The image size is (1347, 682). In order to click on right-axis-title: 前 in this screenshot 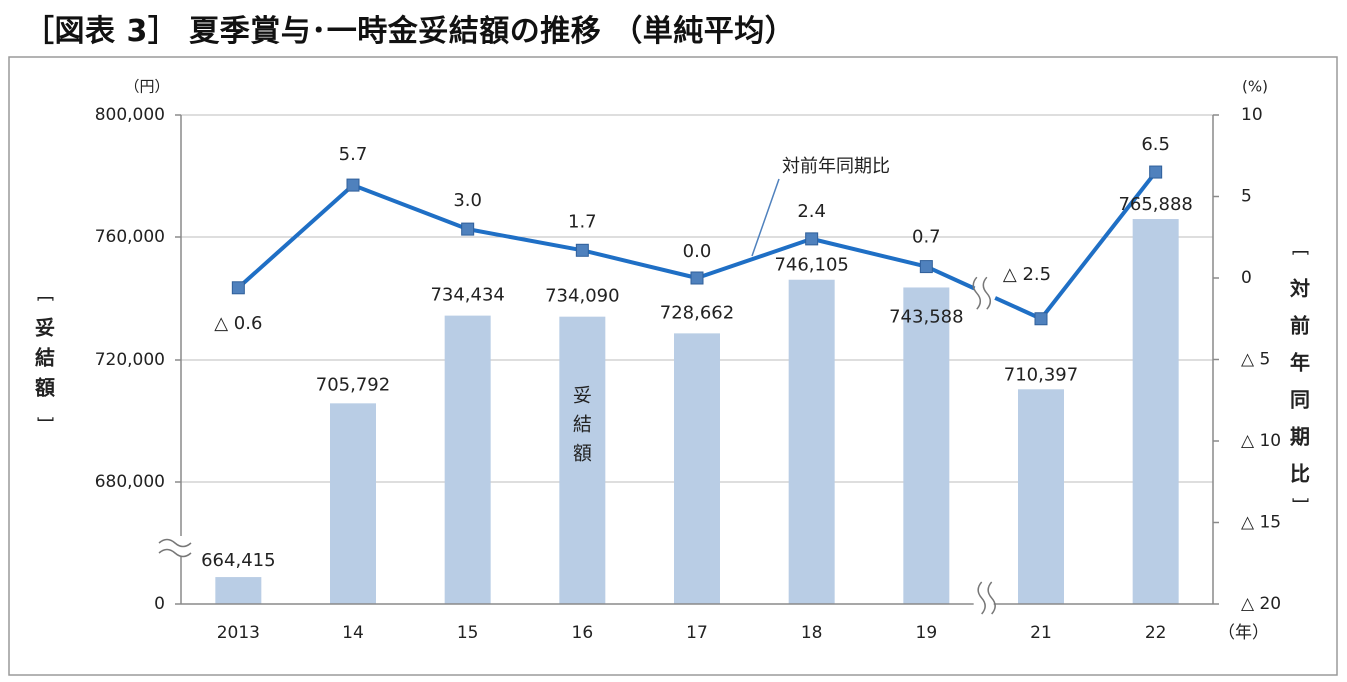, I will do `click(1300, 326)`.